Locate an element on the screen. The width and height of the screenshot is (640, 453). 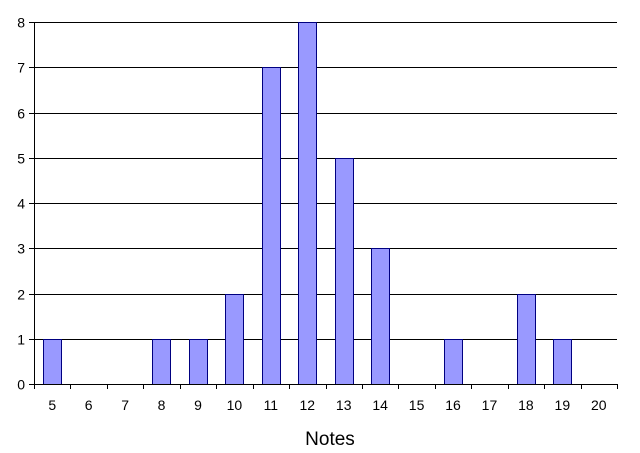
x-tick-label: 12 is located at coordinates (307, 405).